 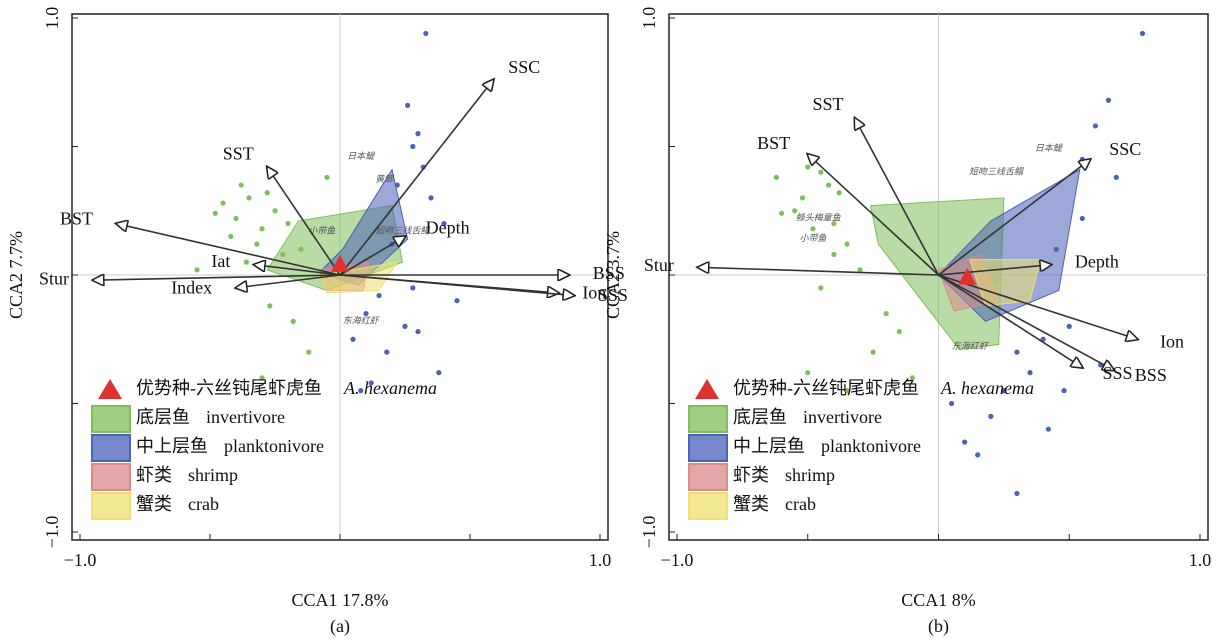 What do you see at coordinates (203, 504) in the screenshot?
I see `legend-label-en: crab` at bounding box center [203, 504].